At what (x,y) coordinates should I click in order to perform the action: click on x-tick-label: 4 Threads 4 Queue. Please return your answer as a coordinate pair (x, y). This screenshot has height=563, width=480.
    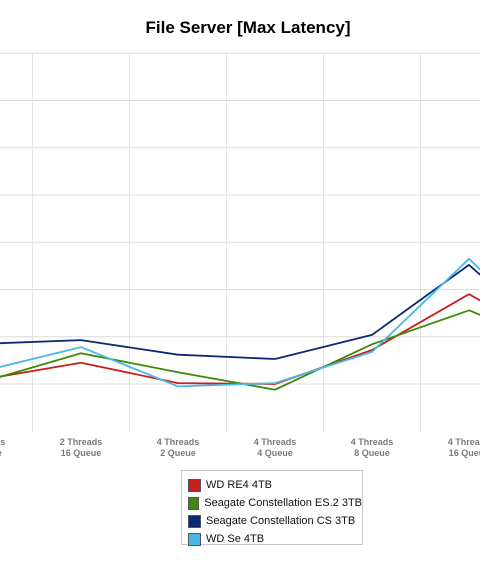
    Looking at the image, I should click on (275, 447).